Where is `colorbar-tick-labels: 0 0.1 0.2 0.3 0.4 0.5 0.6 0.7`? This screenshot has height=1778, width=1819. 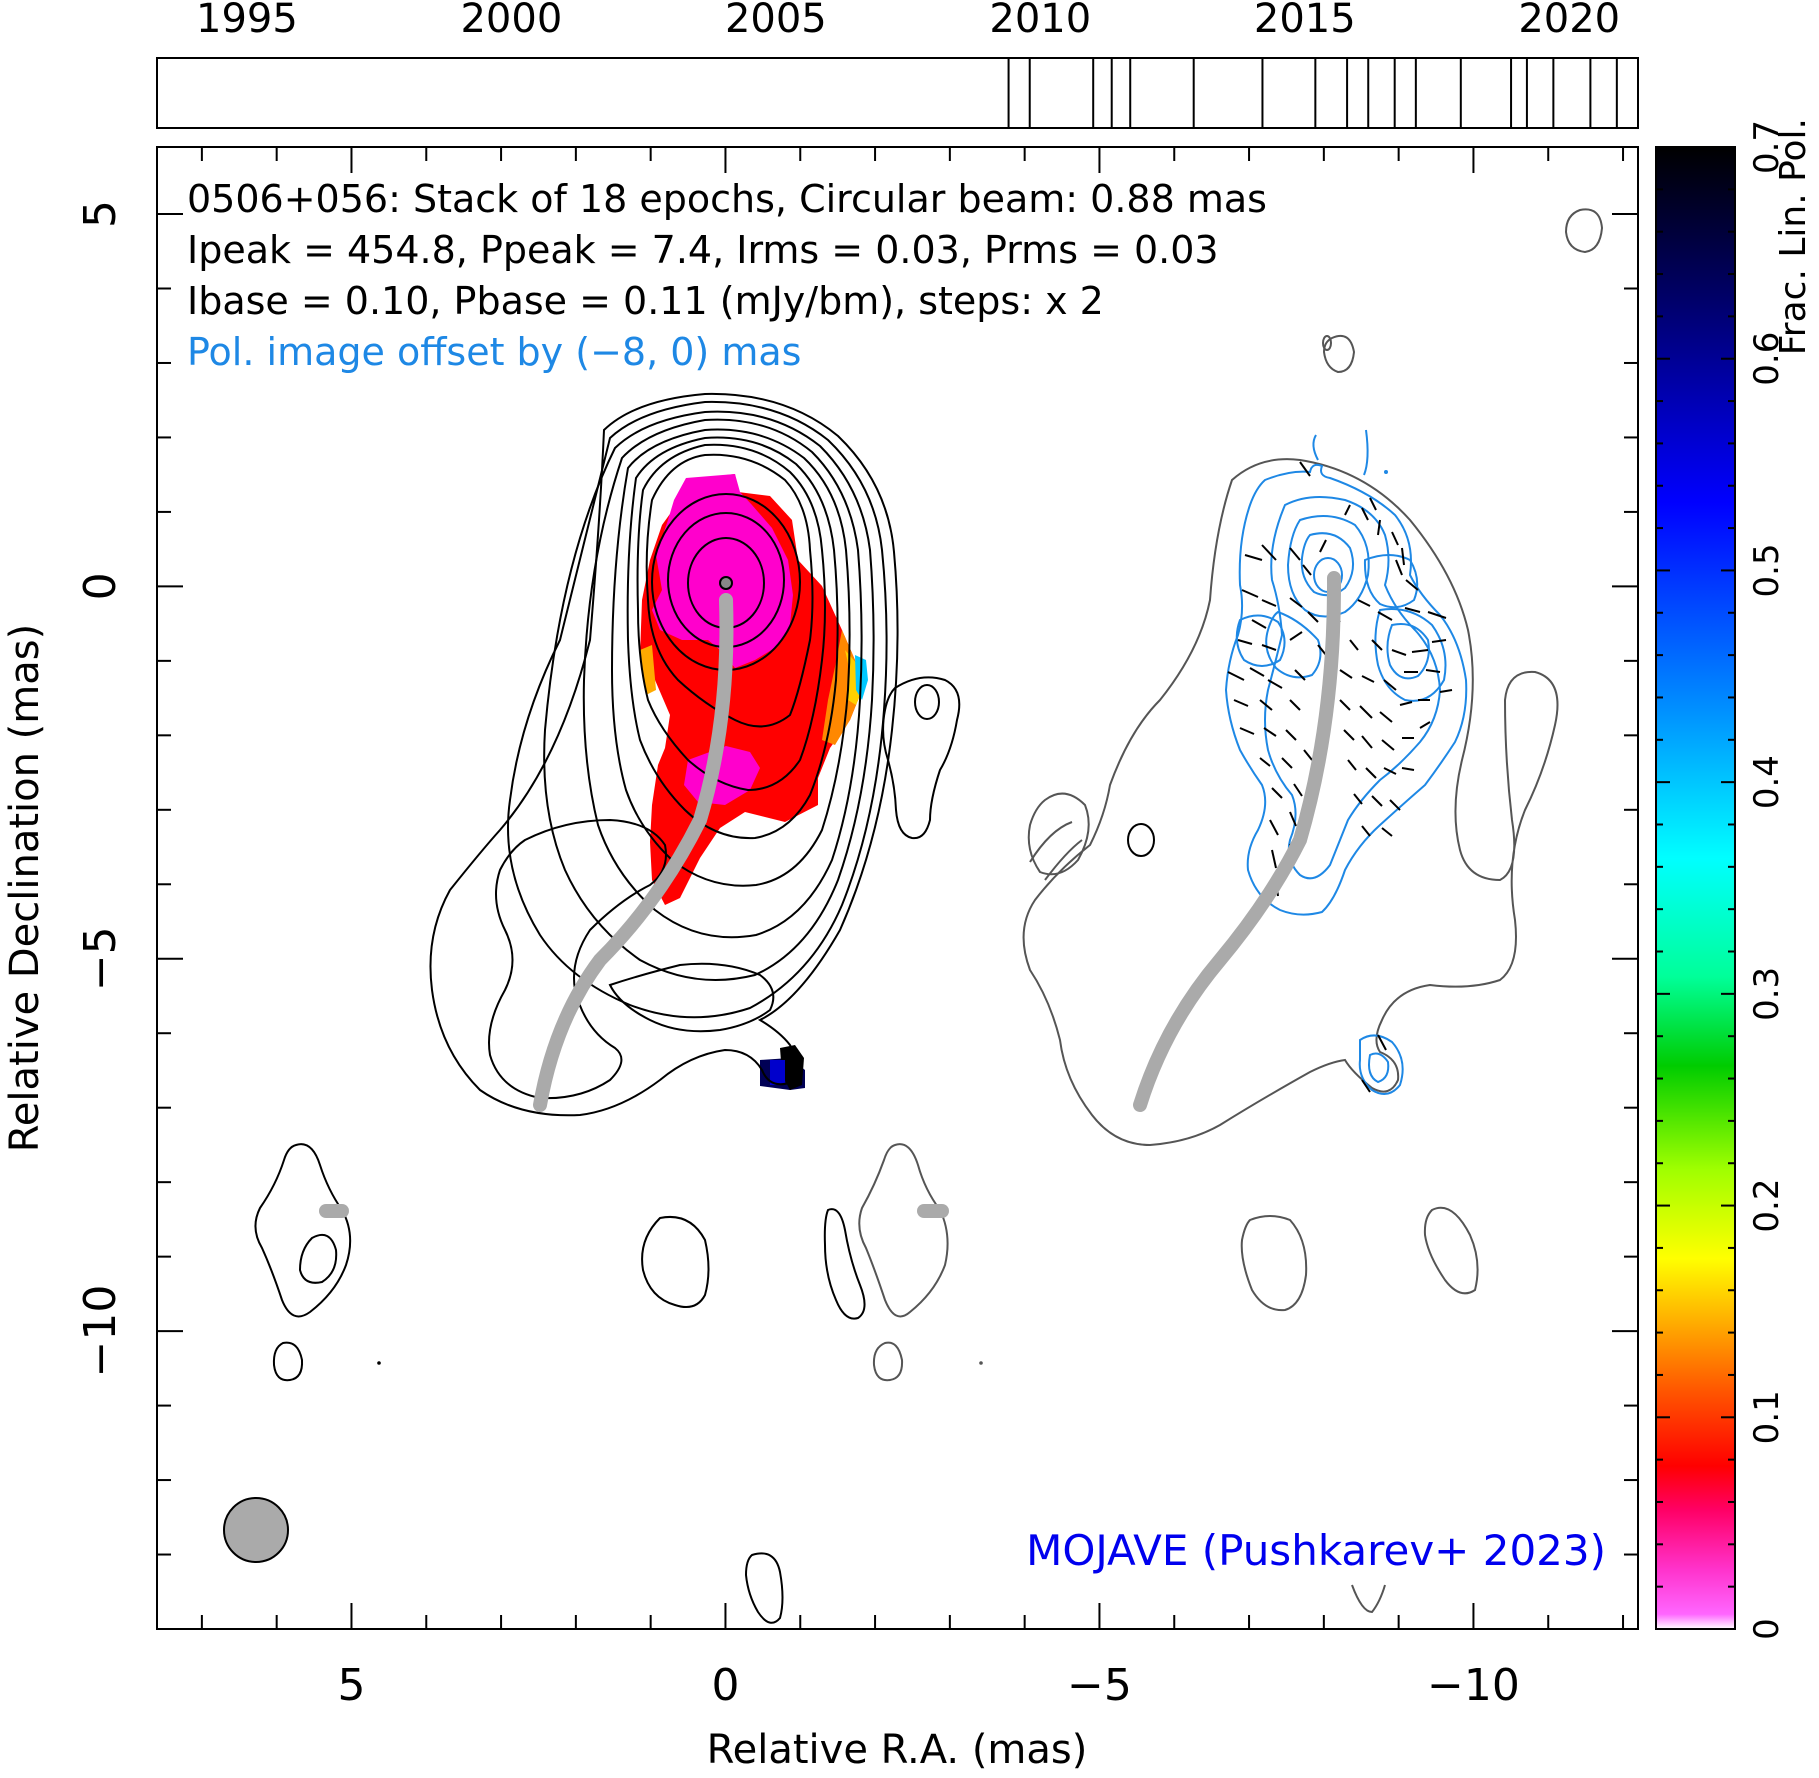
colorbar-tick-labels: 0 0.1 0.2 0.3 0.4 0.5 0.6 0.7 is located at coordinates (1767, 880).